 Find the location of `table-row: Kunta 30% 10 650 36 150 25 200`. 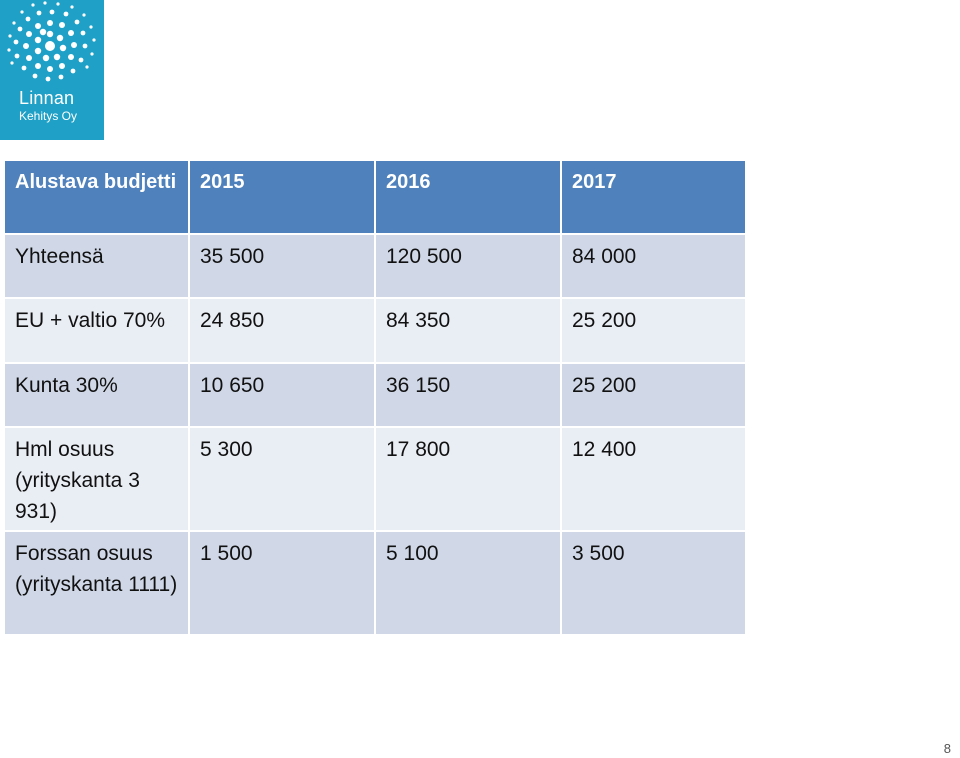

table-row: Kunta 30% 10 650 36 150 25 200 is located at coordinates (375, 395).